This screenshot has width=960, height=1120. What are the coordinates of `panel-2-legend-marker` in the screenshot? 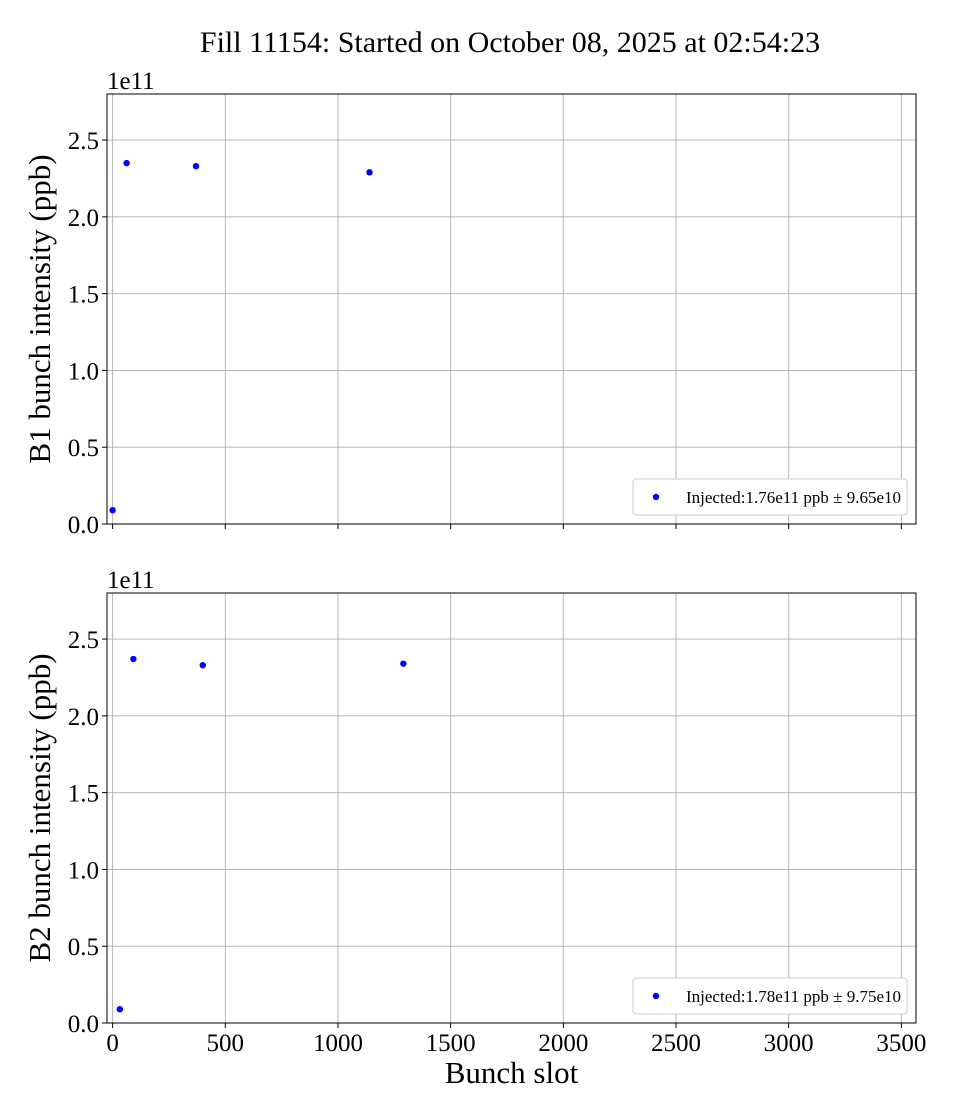 It's located at (656, 996).